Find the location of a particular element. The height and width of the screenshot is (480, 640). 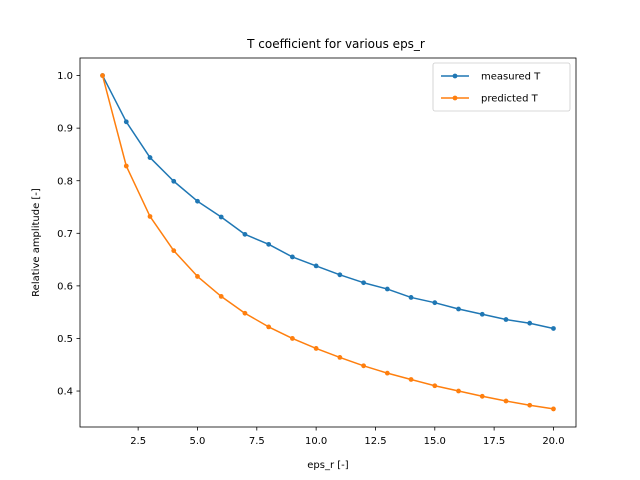

x-axis-label: eps_r [-] is located at coordinates (328, 465).